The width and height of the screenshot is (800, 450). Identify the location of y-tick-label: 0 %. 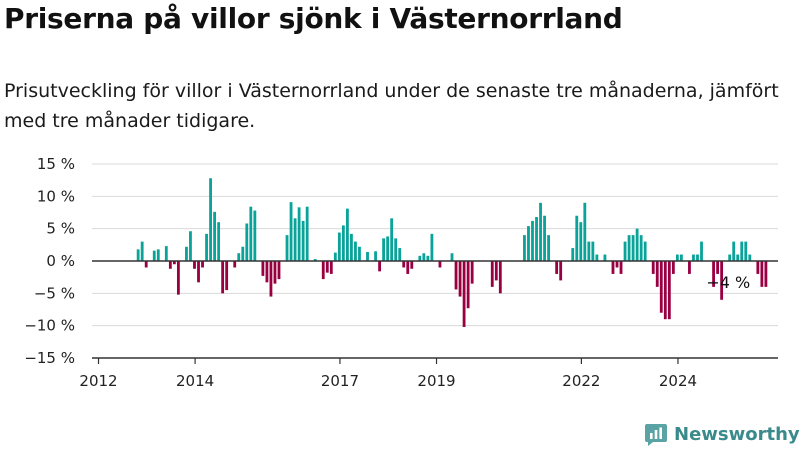
(60, 261).